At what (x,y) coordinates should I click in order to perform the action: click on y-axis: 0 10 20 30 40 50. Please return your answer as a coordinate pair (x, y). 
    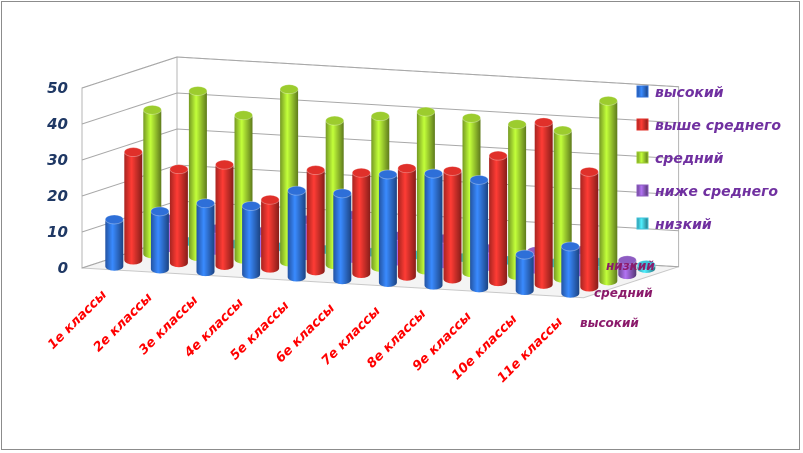
    Looking at the image, I should click on (57, 178).